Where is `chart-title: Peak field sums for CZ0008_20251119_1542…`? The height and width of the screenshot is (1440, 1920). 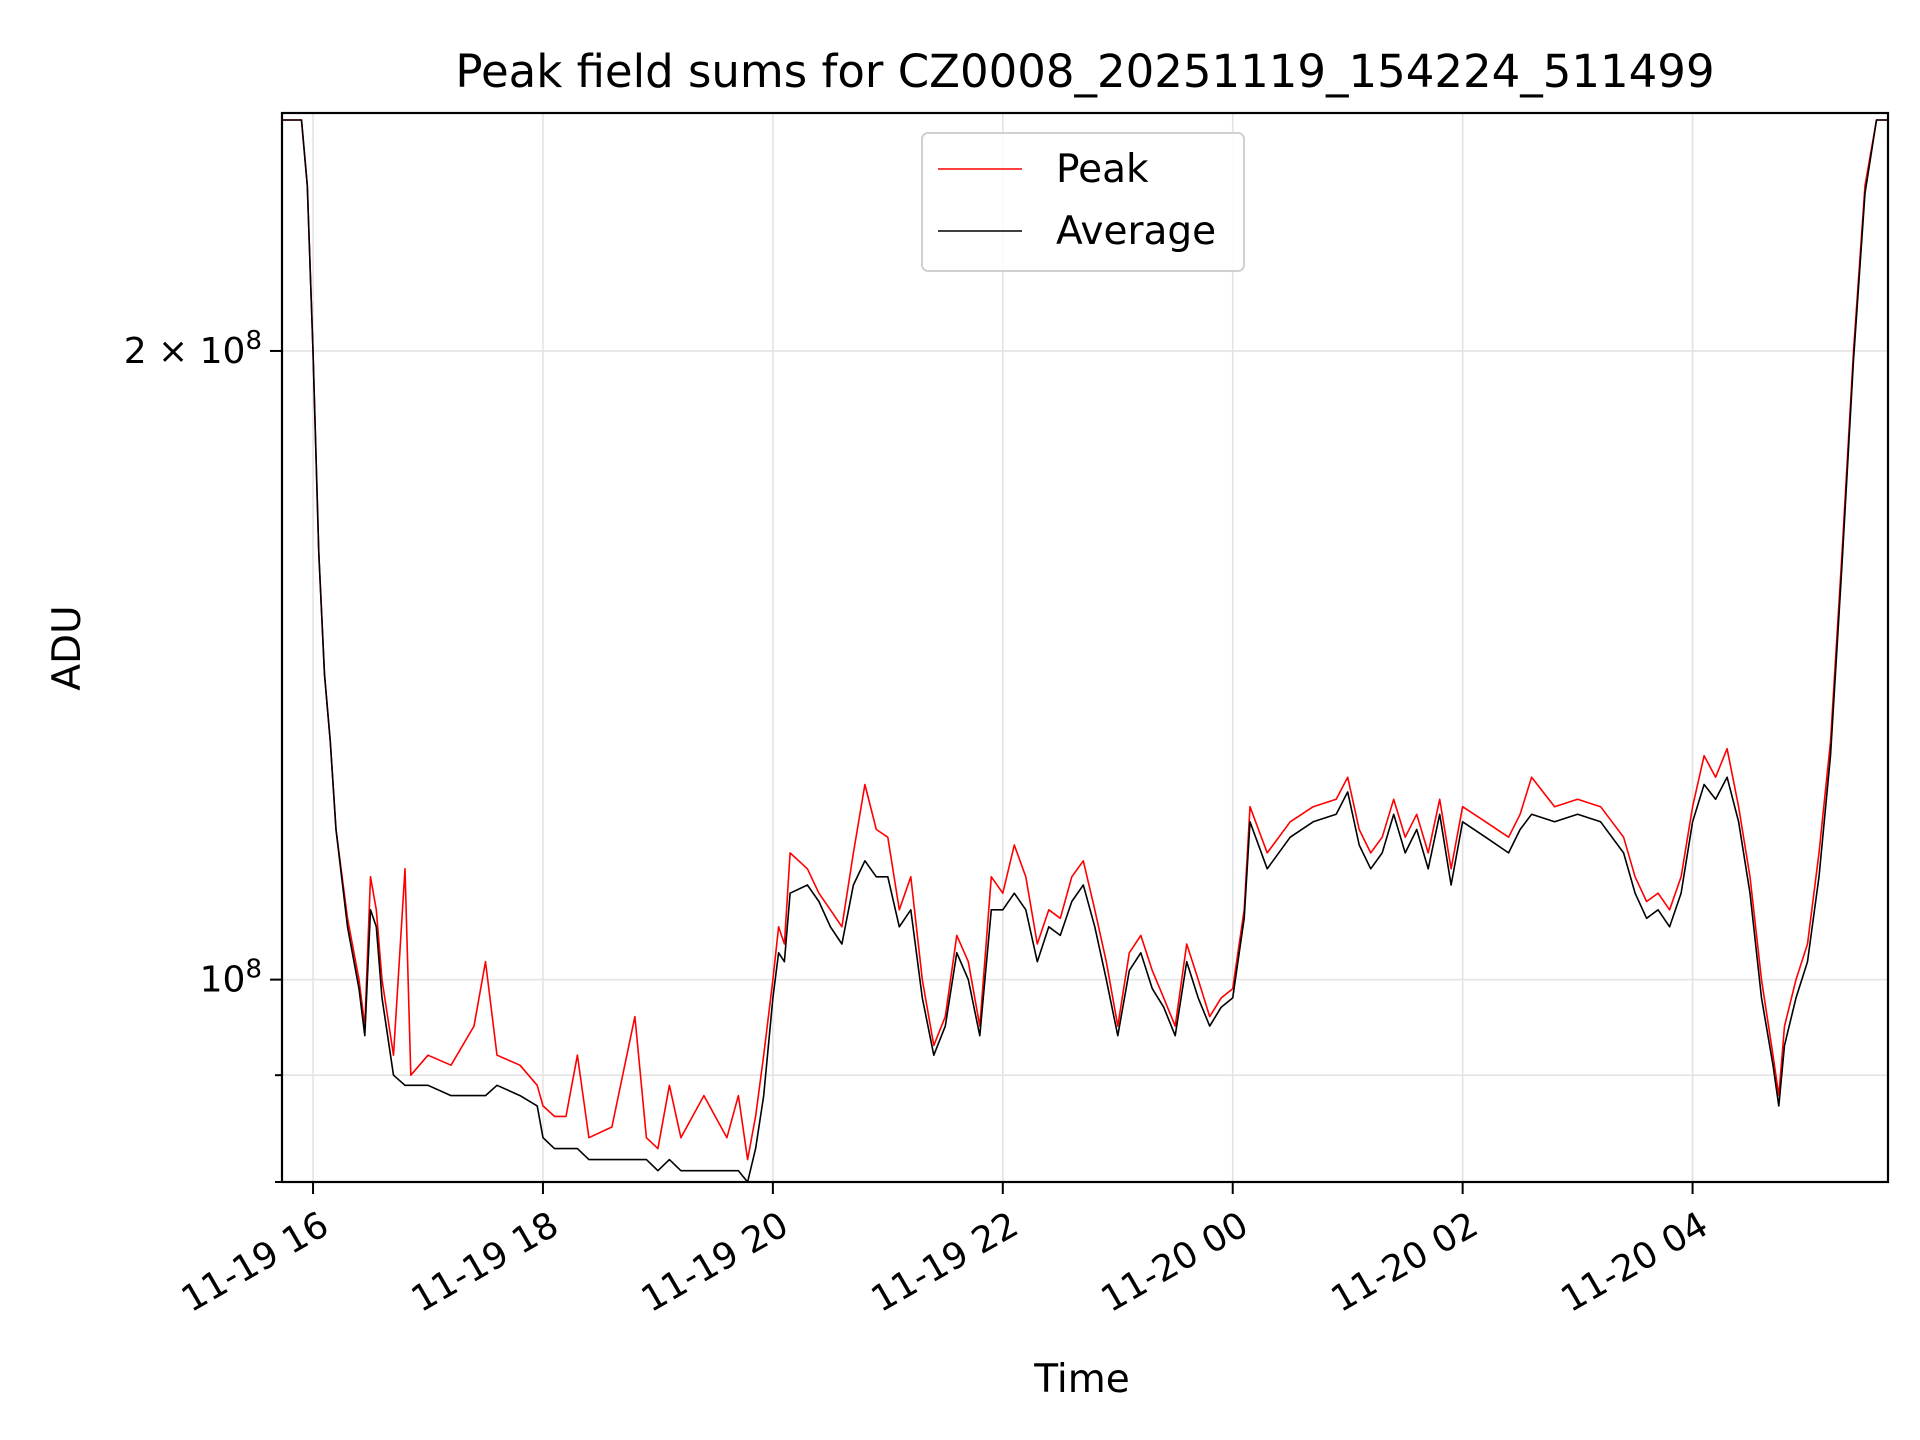 chart-title: Peak field sums for CZ0008_20251119_1542… is located at coordinates (1084, 71).